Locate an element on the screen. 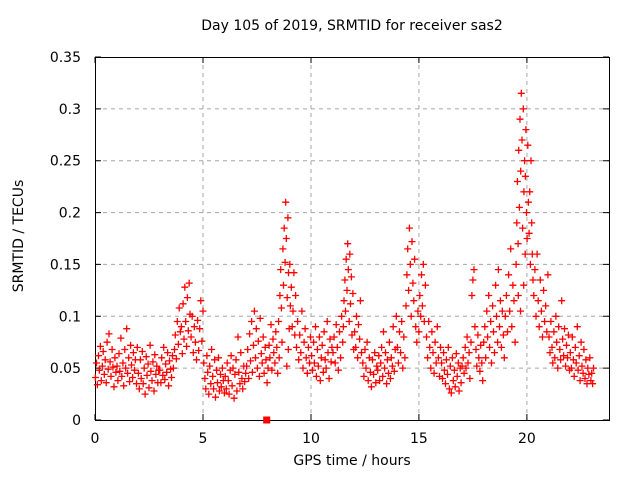  x-tick-label: 15 is located at coordinates (419, 439).